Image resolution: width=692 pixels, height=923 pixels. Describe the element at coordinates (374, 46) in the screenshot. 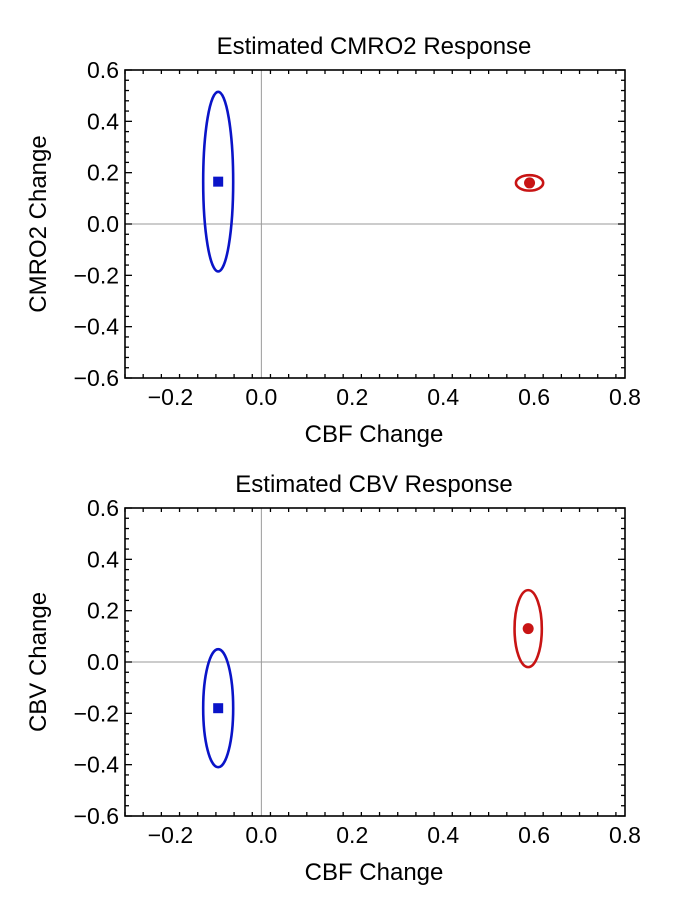

I see `chart-title: Estimated CMRO2 Response` at that location.